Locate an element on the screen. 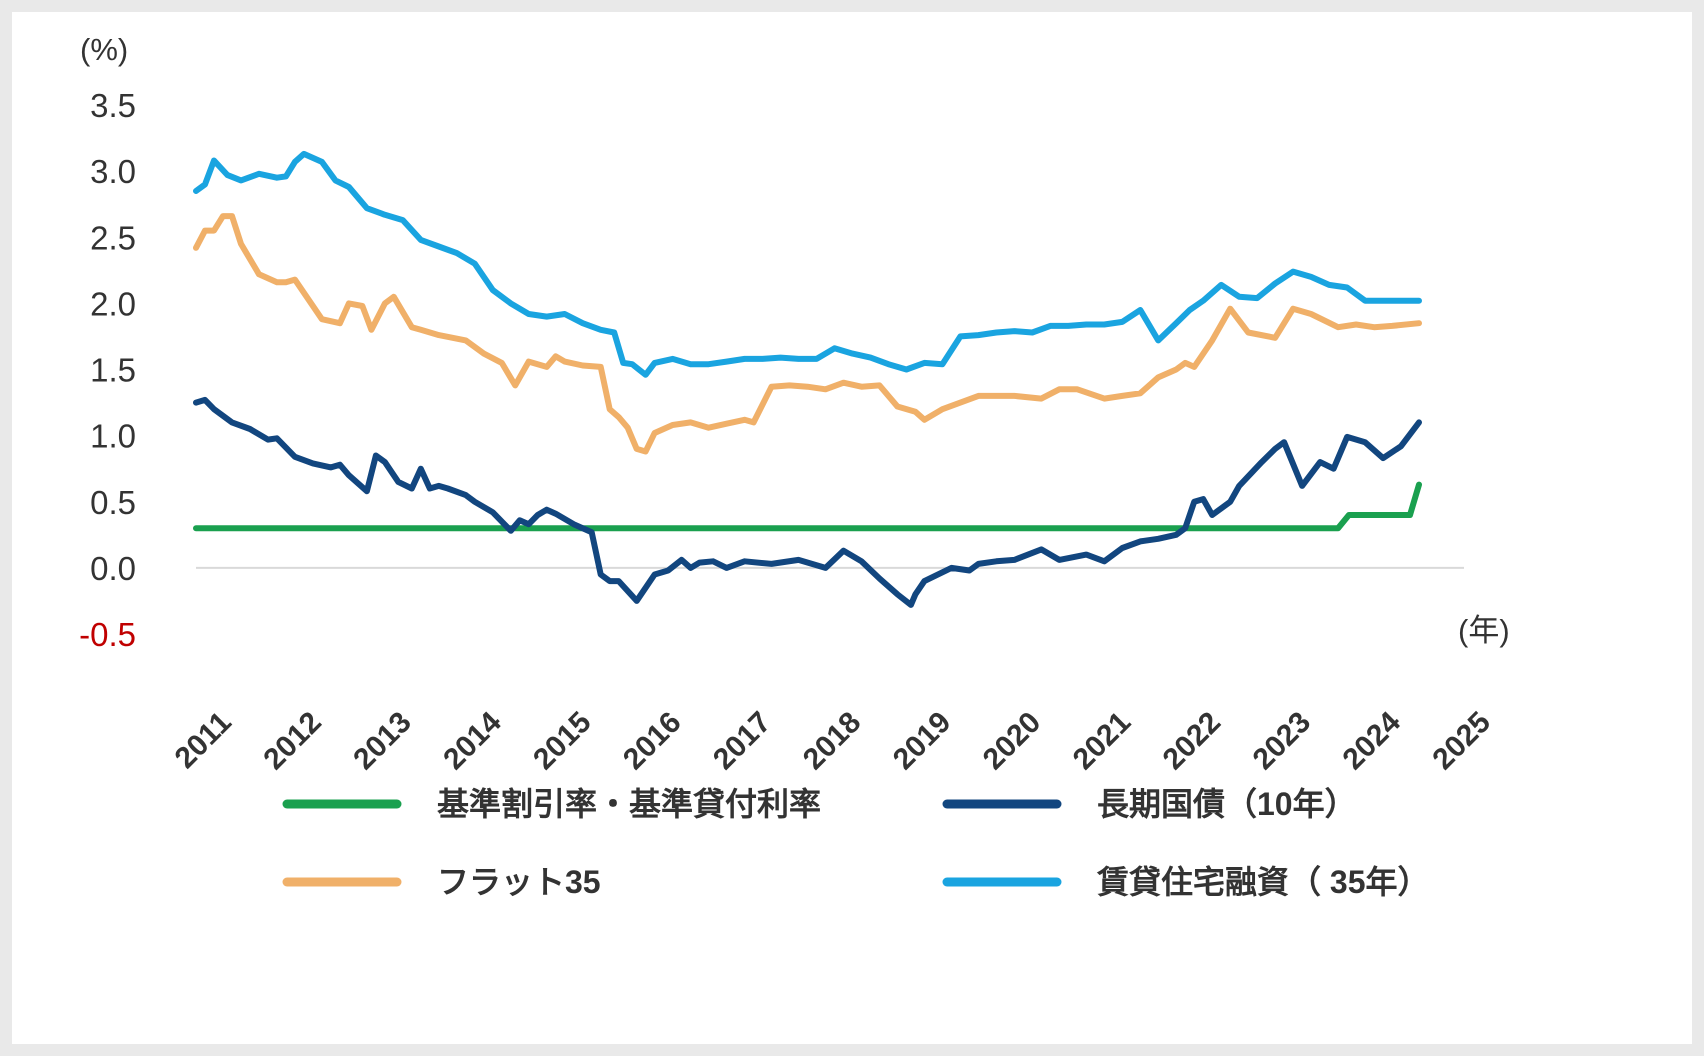  y-tick-label: 3.5 is located at coordinates (113, 105).